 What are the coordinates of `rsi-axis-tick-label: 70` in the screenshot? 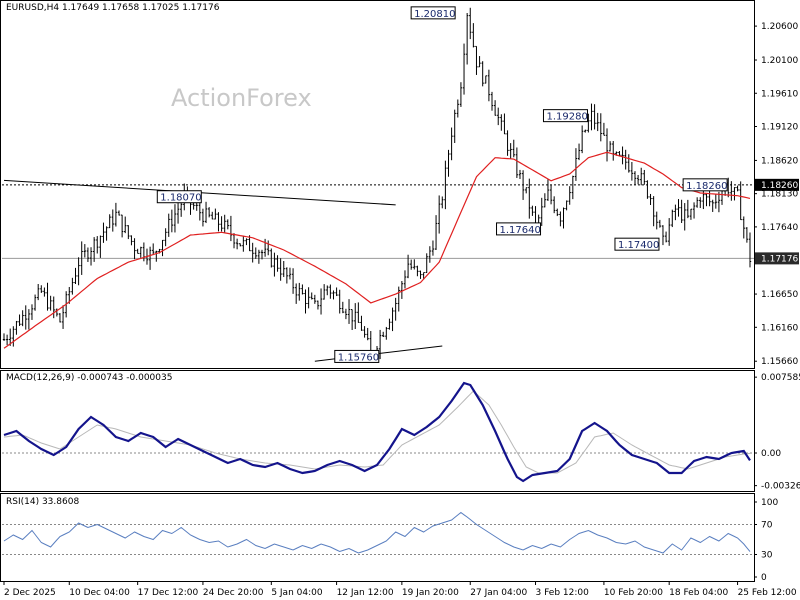 It's located at (767, 526).